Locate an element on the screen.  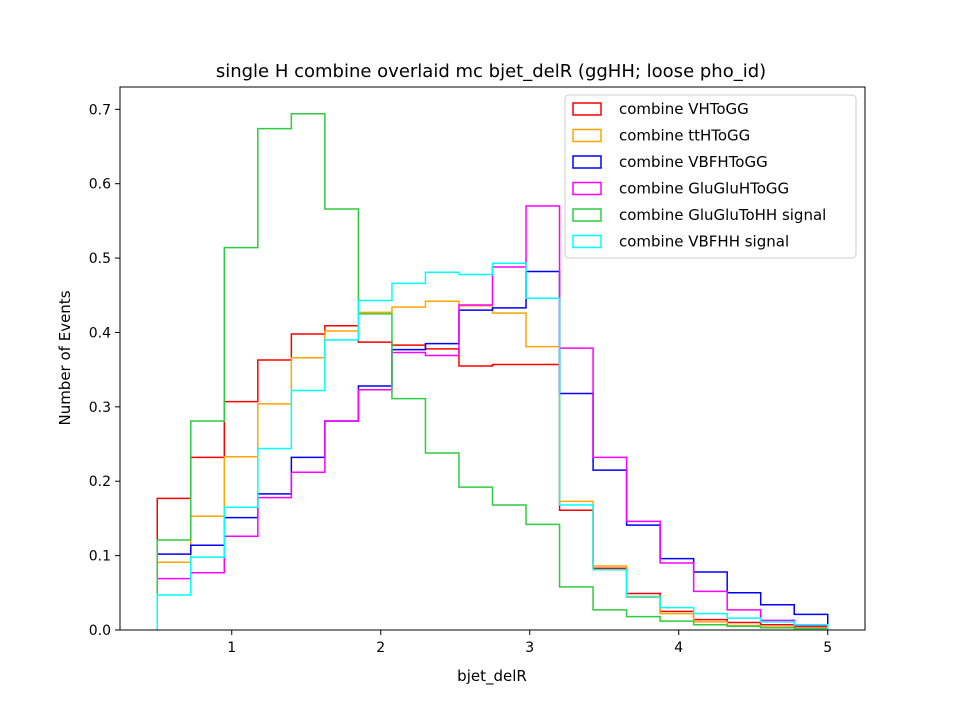
y-tick-label: 0.0 is located at coordinates (100, 631).